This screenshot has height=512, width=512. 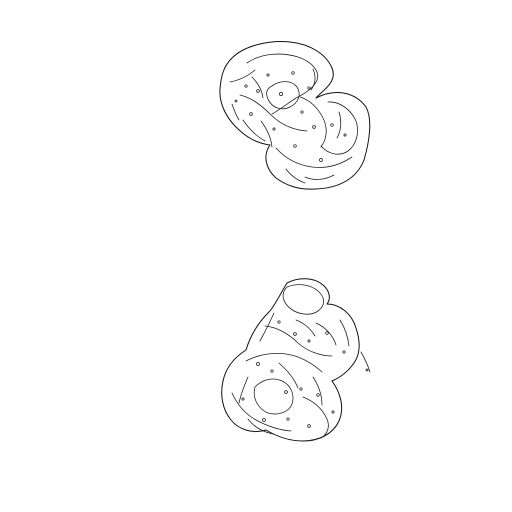 I want to click on upper-blob-outline, so click(x=295, y=115).